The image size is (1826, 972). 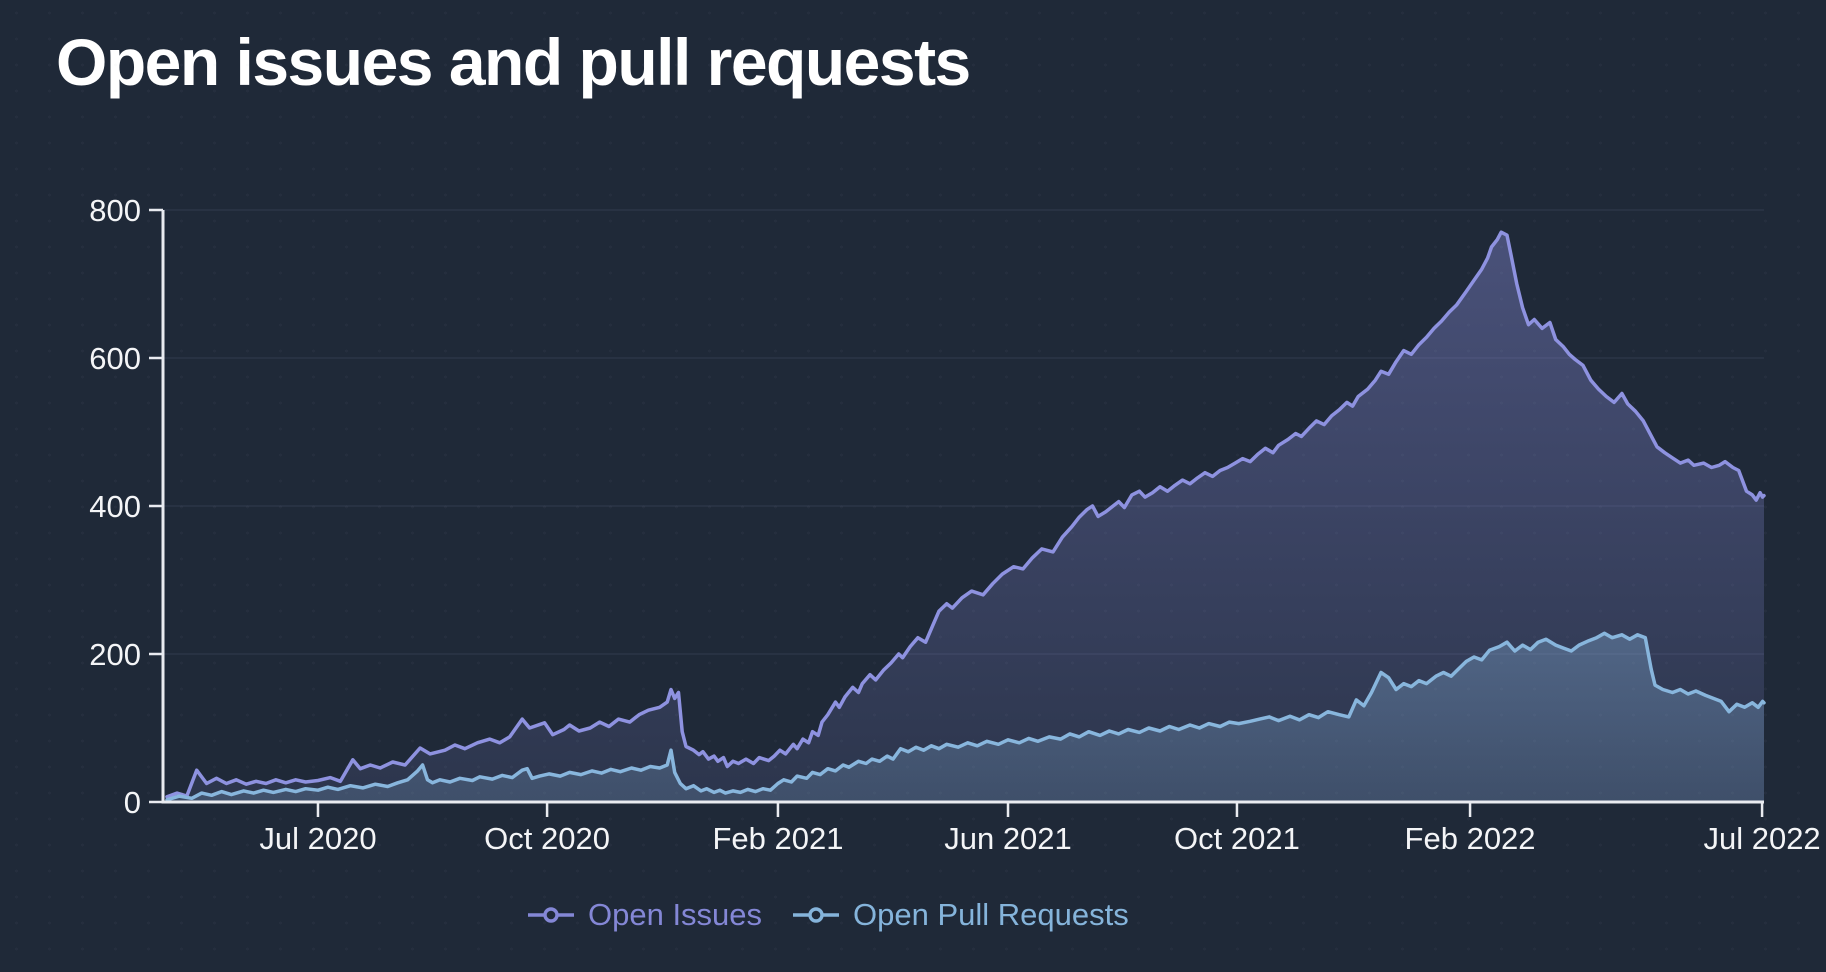 I want to click on y-tick-label-200: 200, so click(x=115, y=654).